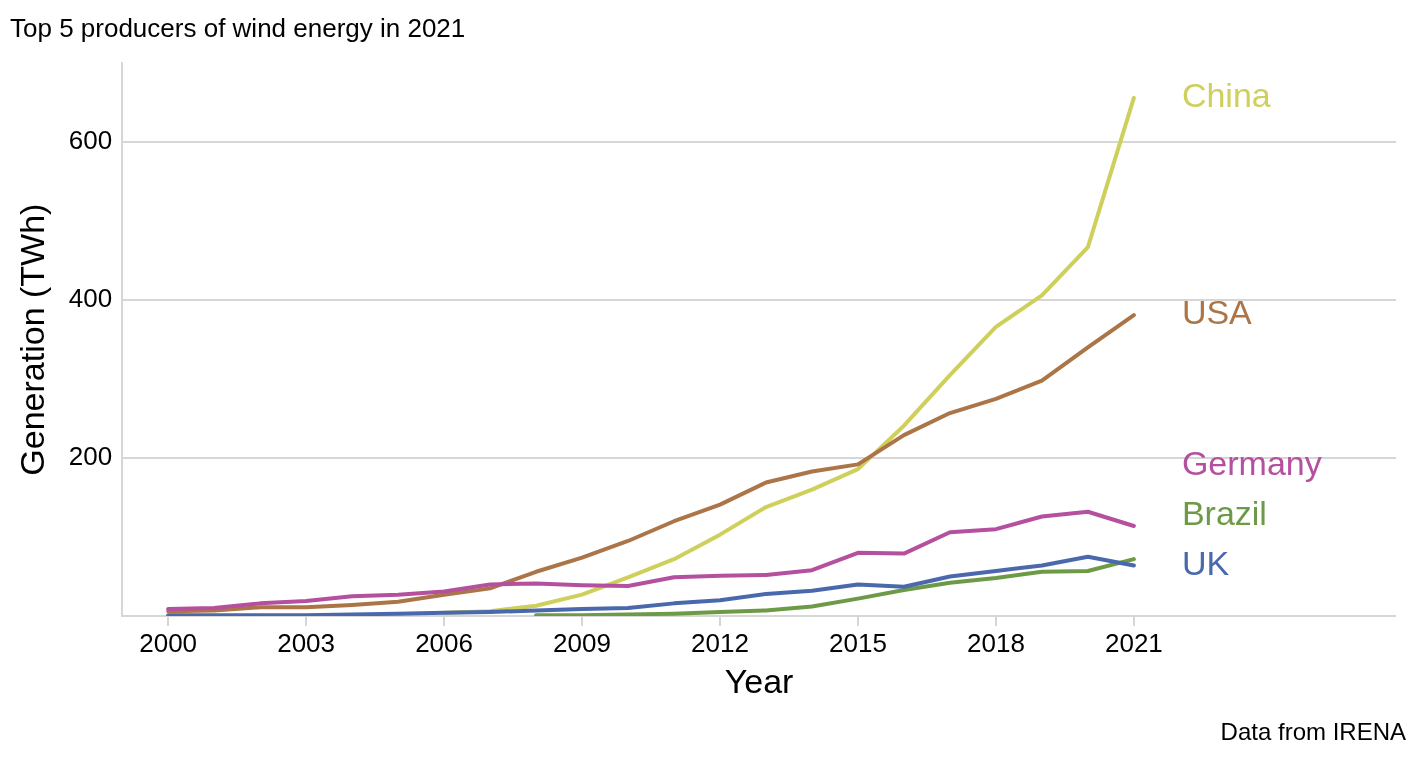 This screenshot has width=1416, height=758. I want to click on x-tick-label: 2021, so click(1133, 642).